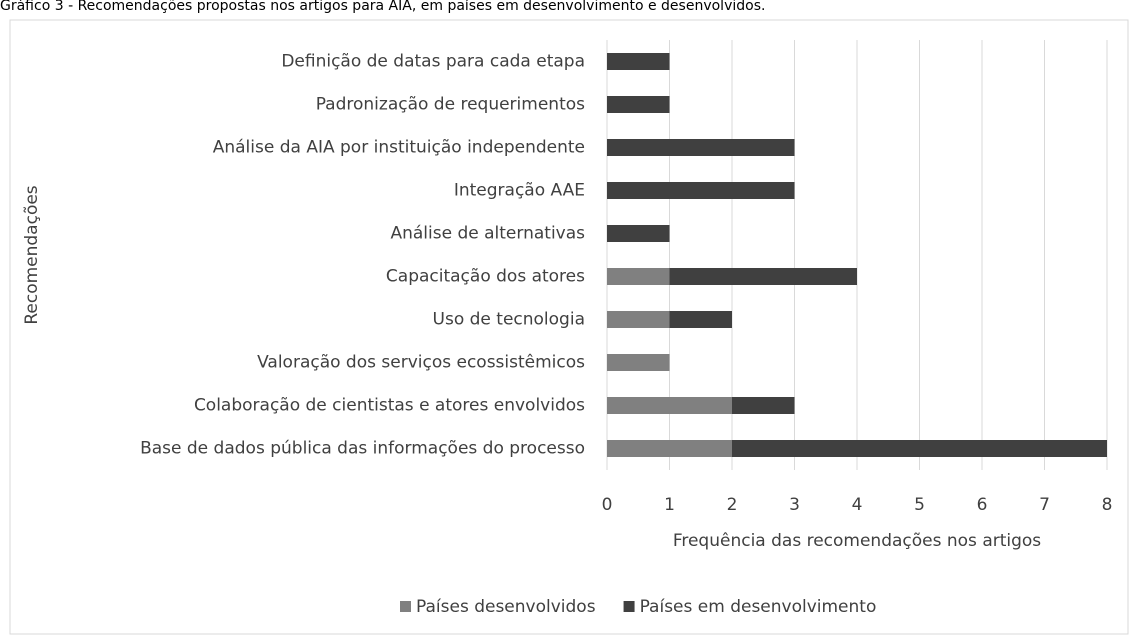  I want to click on x-tick-label: 8, so click(1107, 505).